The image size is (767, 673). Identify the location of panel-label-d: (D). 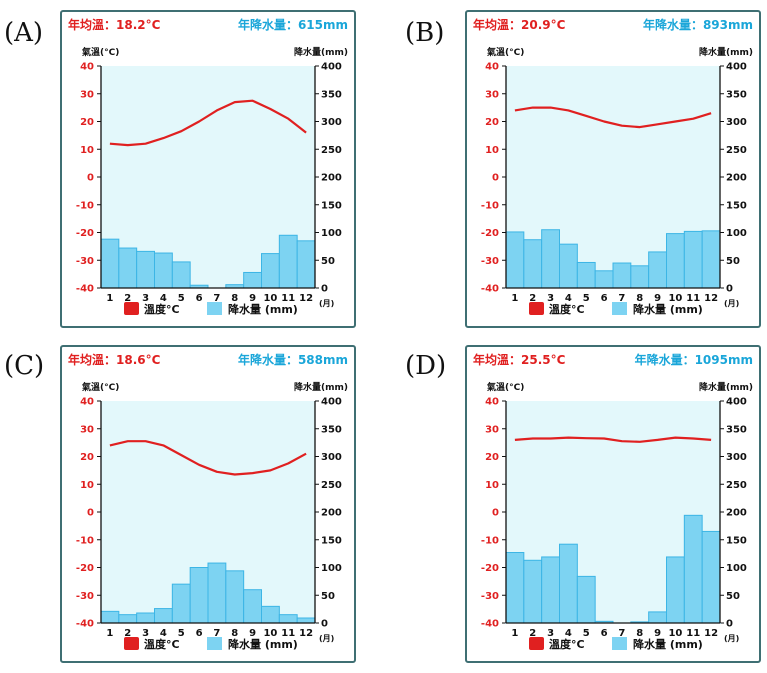
(426, 366).